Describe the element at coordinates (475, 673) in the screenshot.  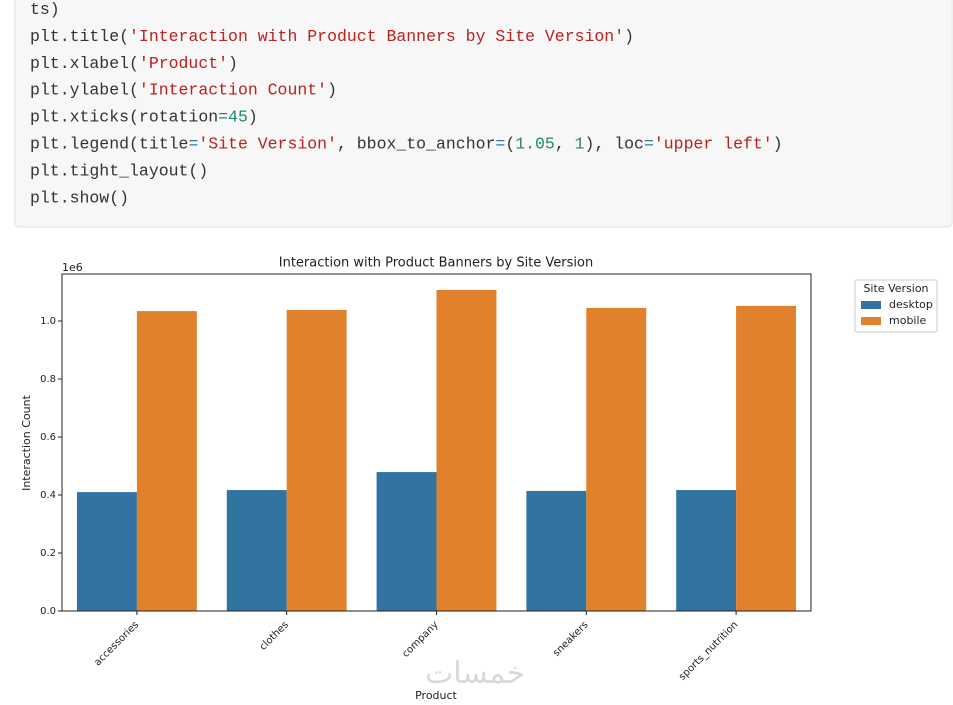
I see `watermark: خمسات` at that location.